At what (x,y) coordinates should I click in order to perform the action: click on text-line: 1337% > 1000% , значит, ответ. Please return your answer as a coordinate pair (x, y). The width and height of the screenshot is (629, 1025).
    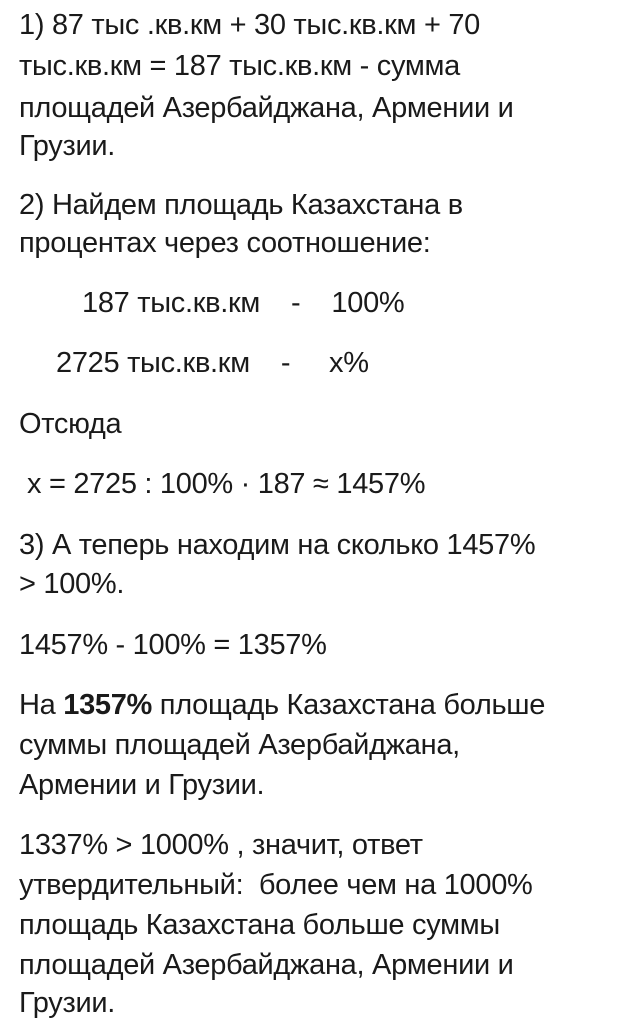
    Looking at the image, I should click on (221, 845).